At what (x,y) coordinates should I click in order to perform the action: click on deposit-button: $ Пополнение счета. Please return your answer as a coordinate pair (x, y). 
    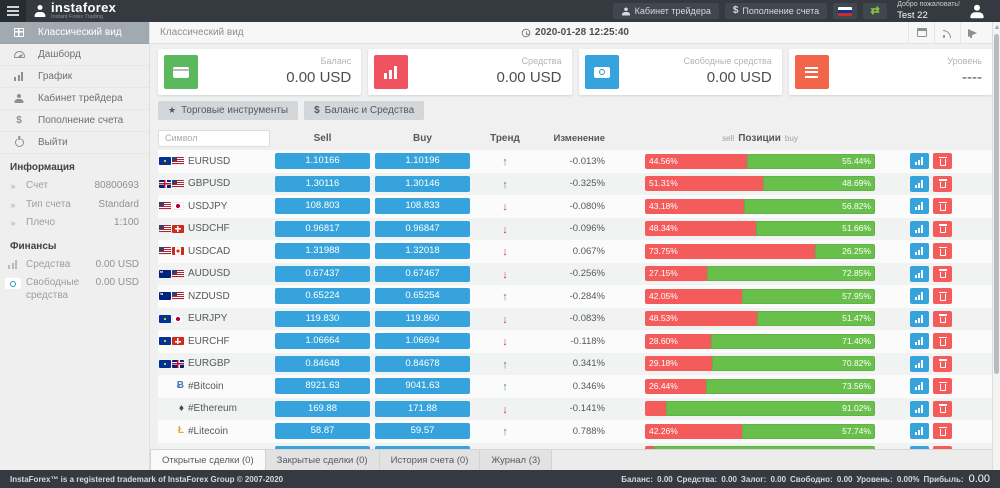
    Looking at the image, I should click on (776, 11).